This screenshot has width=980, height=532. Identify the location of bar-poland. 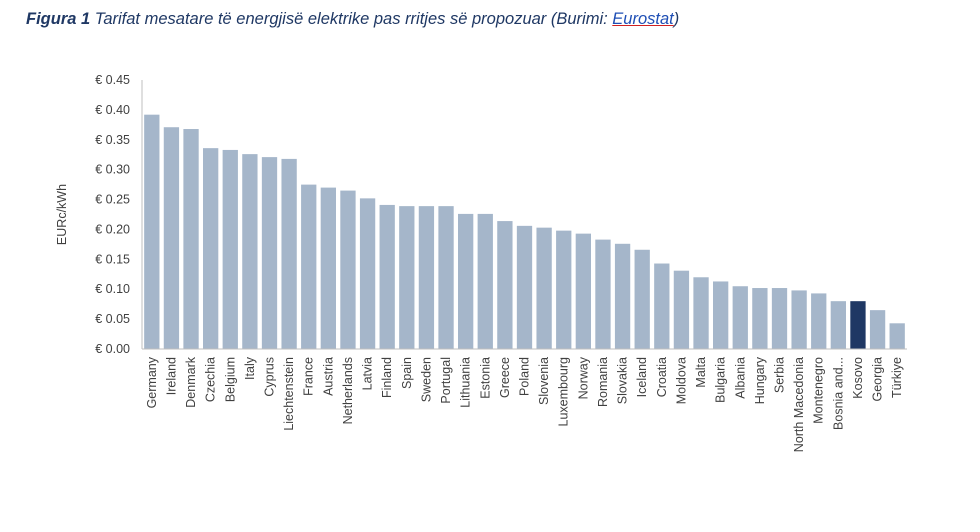
(524, 287).